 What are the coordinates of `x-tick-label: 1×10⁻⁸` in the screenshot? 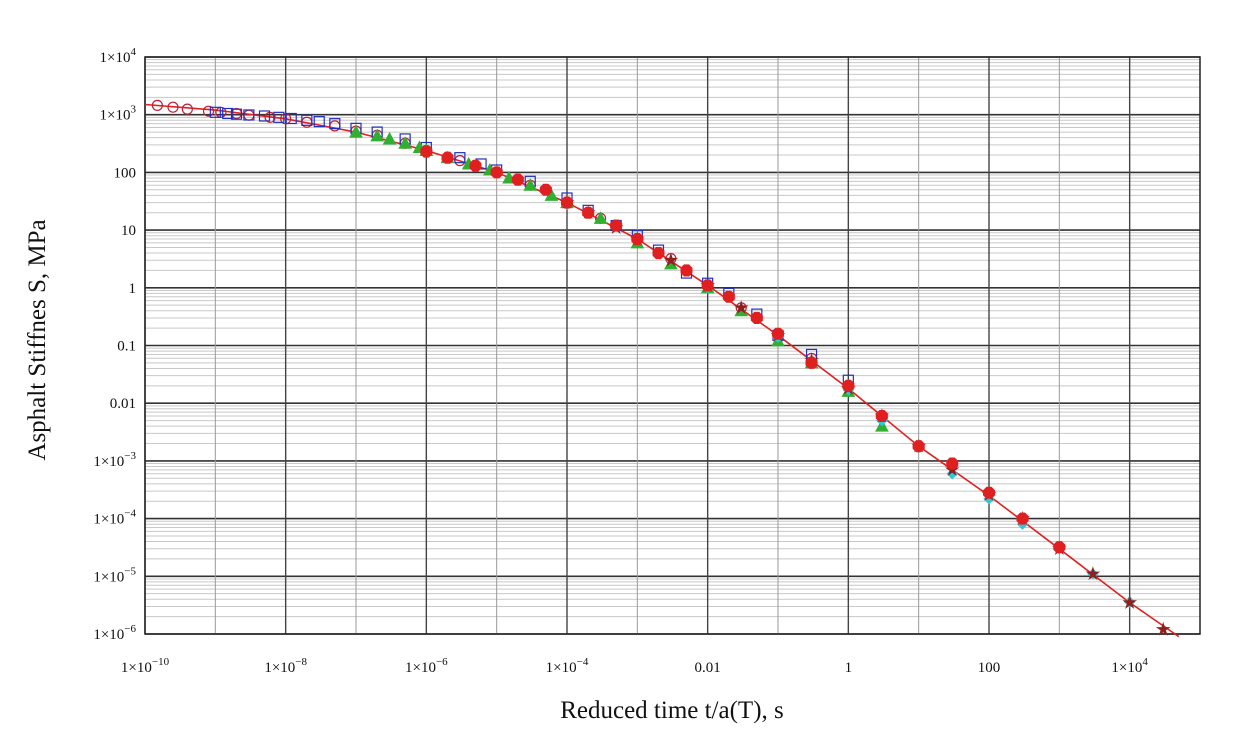 It's located at (285, 666).